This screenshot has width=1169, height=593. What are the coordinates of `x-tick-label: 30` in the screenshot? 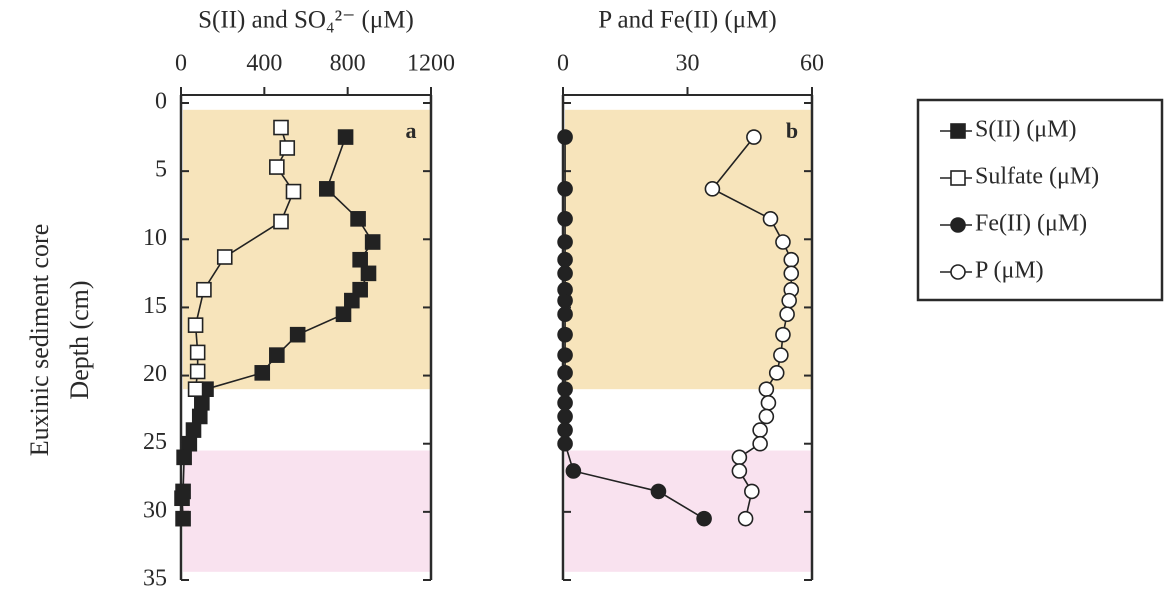 It's located at (688, 64).